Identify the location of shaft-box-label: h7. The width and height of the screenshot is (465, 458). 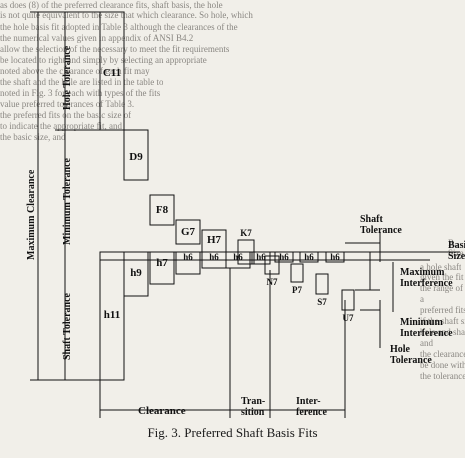
(162, 263).